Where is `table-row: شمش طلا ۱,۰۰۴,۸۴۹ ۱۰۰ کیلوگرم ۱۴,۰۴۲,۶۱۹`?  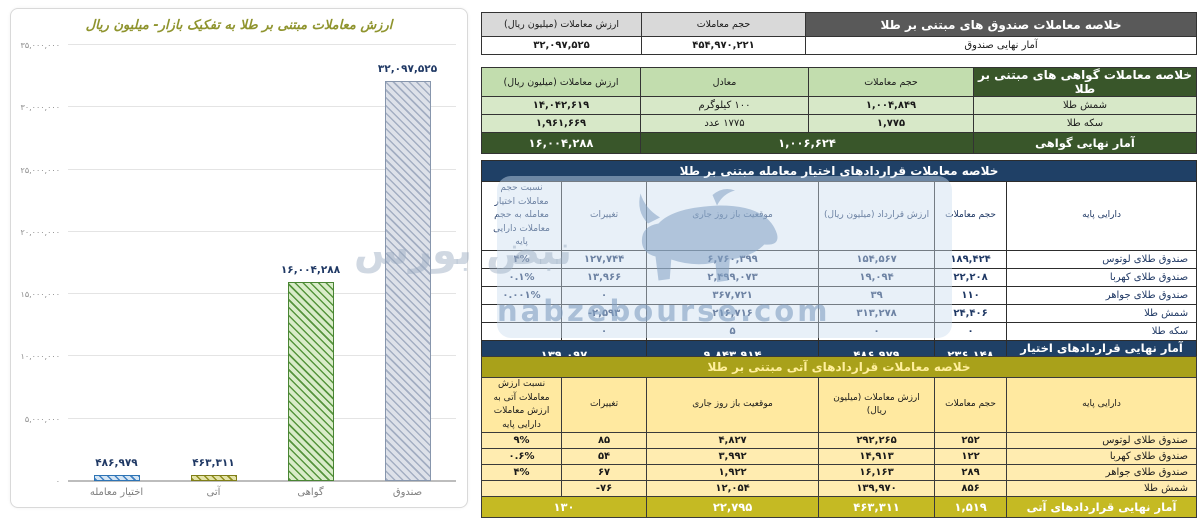
table-row: شمش طلا ۱,۰۰۴,۸۴۹ ۱۰۰ کیلوگرم ۱۴,۰۴۲,۶۱۹ is located at coordinates (839, 105).